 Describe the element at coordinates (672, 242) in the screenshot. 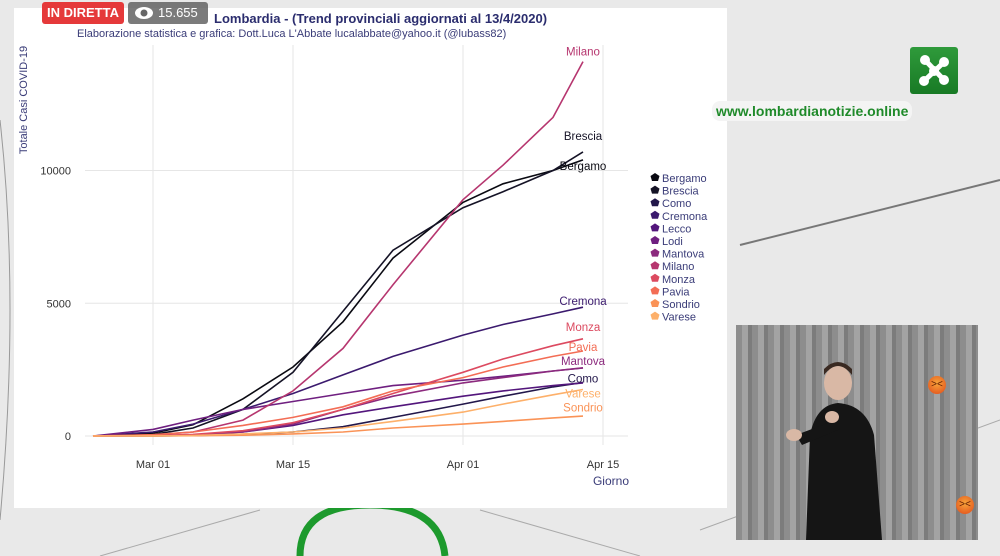

I see `legend-entry: Lodi` at that location.